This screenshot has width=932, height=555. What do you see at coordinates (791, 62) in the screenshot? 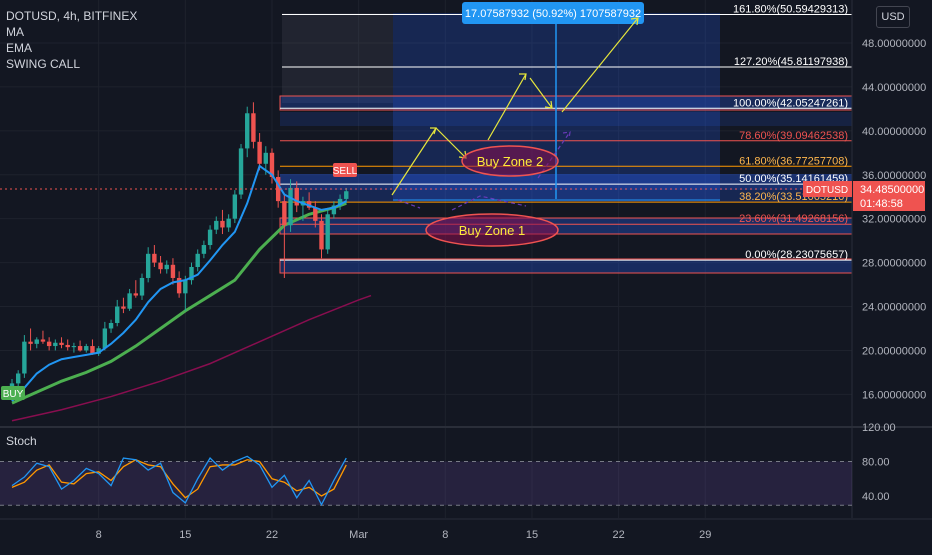
I see `fib-label: 127.20%(45.81197938)` at bounding box center [791, 62].